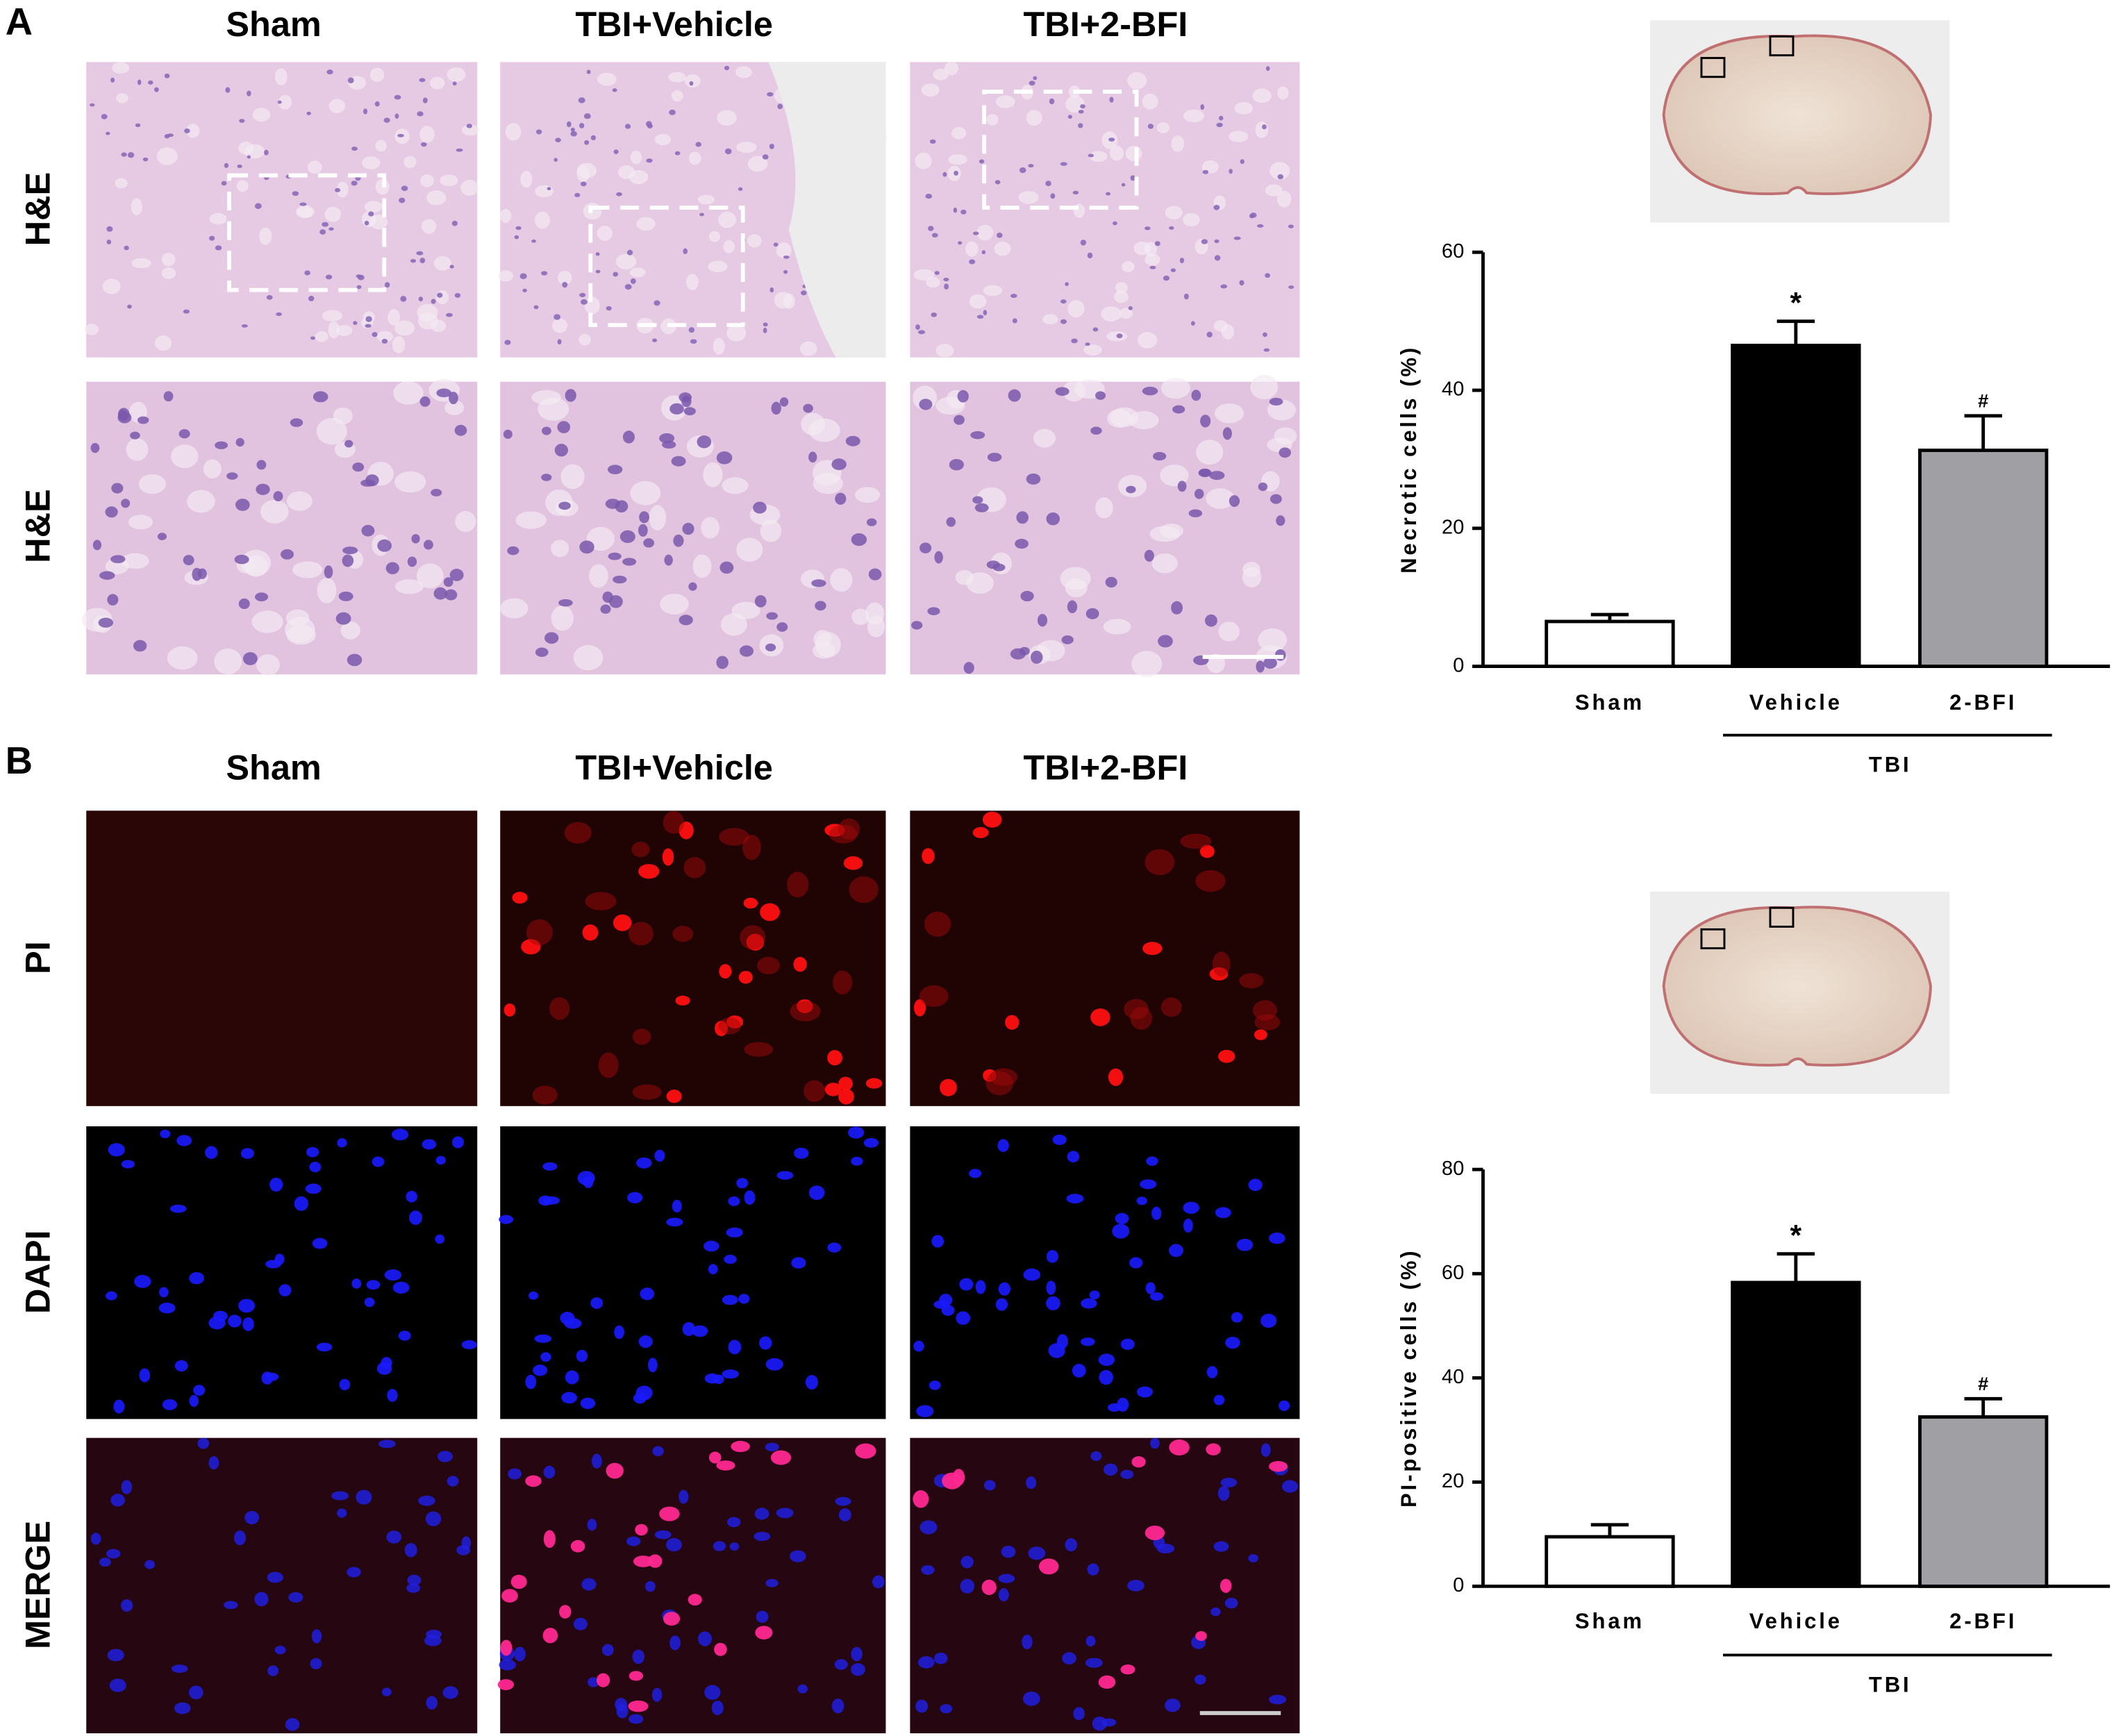 The height and width of the screenshot is (1736, 2114). What do you see at coordinates (38, 209) in the screenshot?
I see `row-label: H&E` at bounding box center [38, 209].